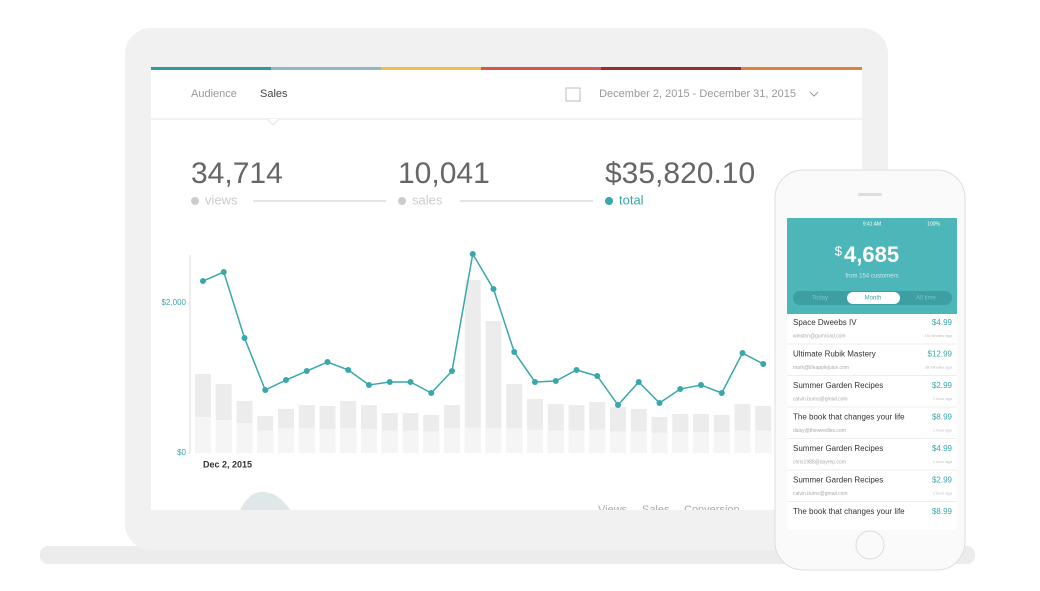  Describe the element at coordinates (819, 462) in the screenshot. I see `item-email: chris1988@dayrep.com` at that location.